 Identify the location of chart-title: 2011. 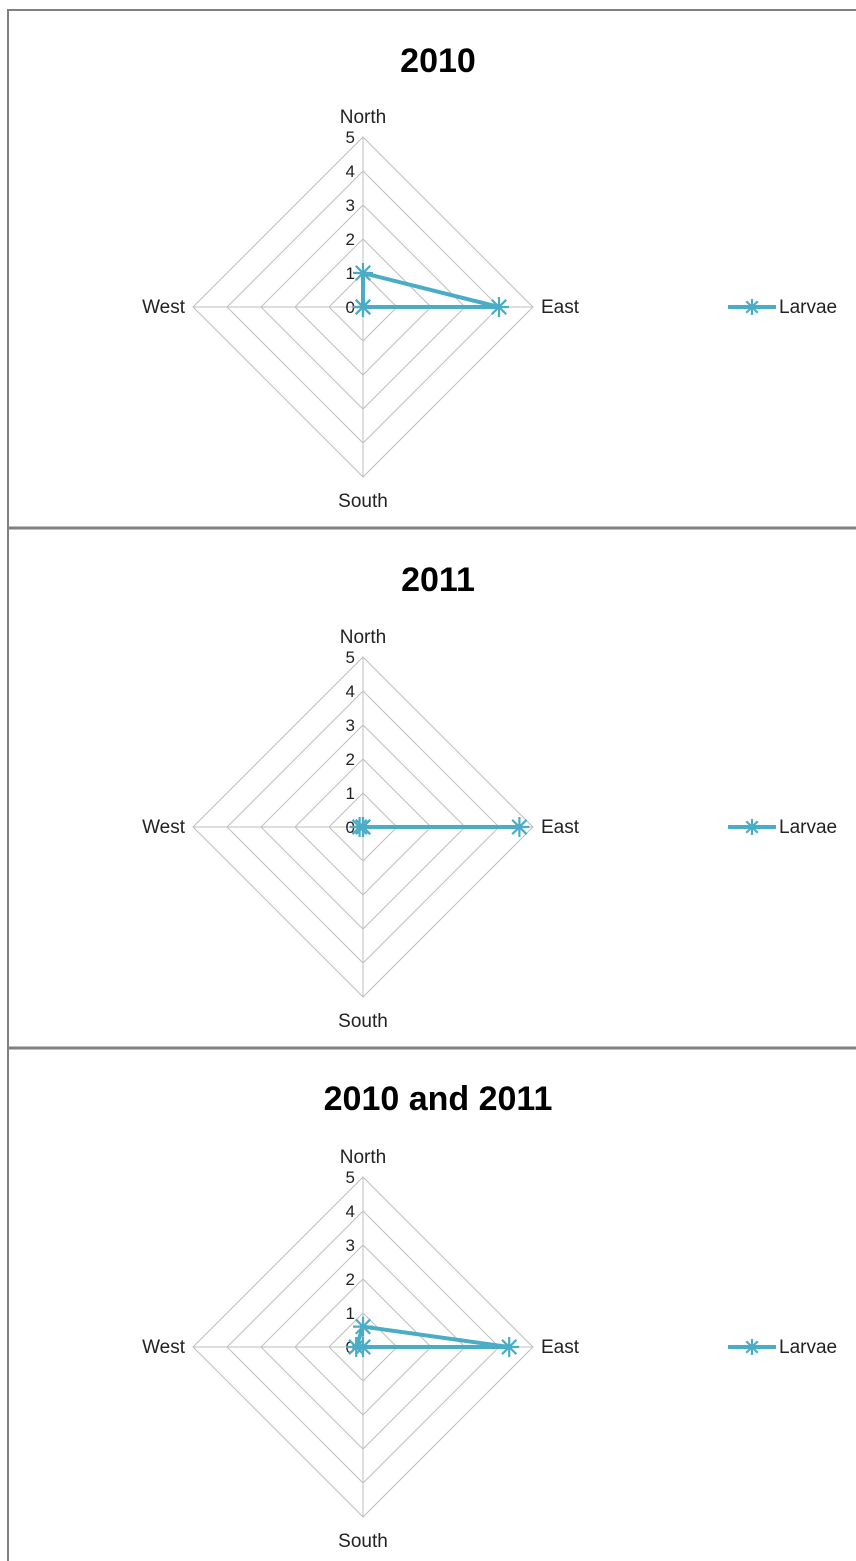
(438, 580).